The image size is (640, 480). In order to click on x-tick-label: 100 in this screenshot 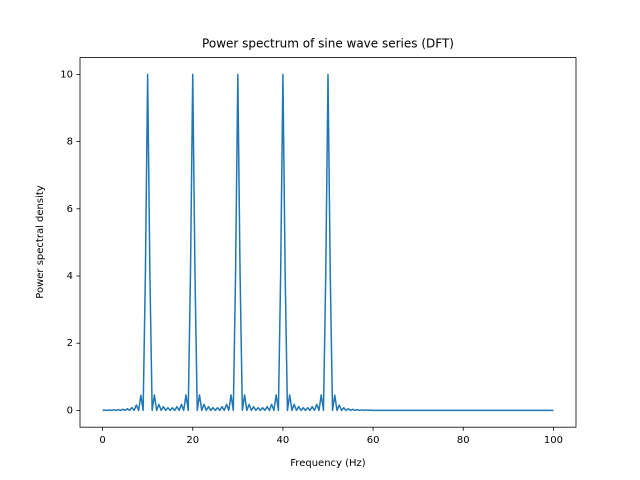, I will do `click(553, 440)`.